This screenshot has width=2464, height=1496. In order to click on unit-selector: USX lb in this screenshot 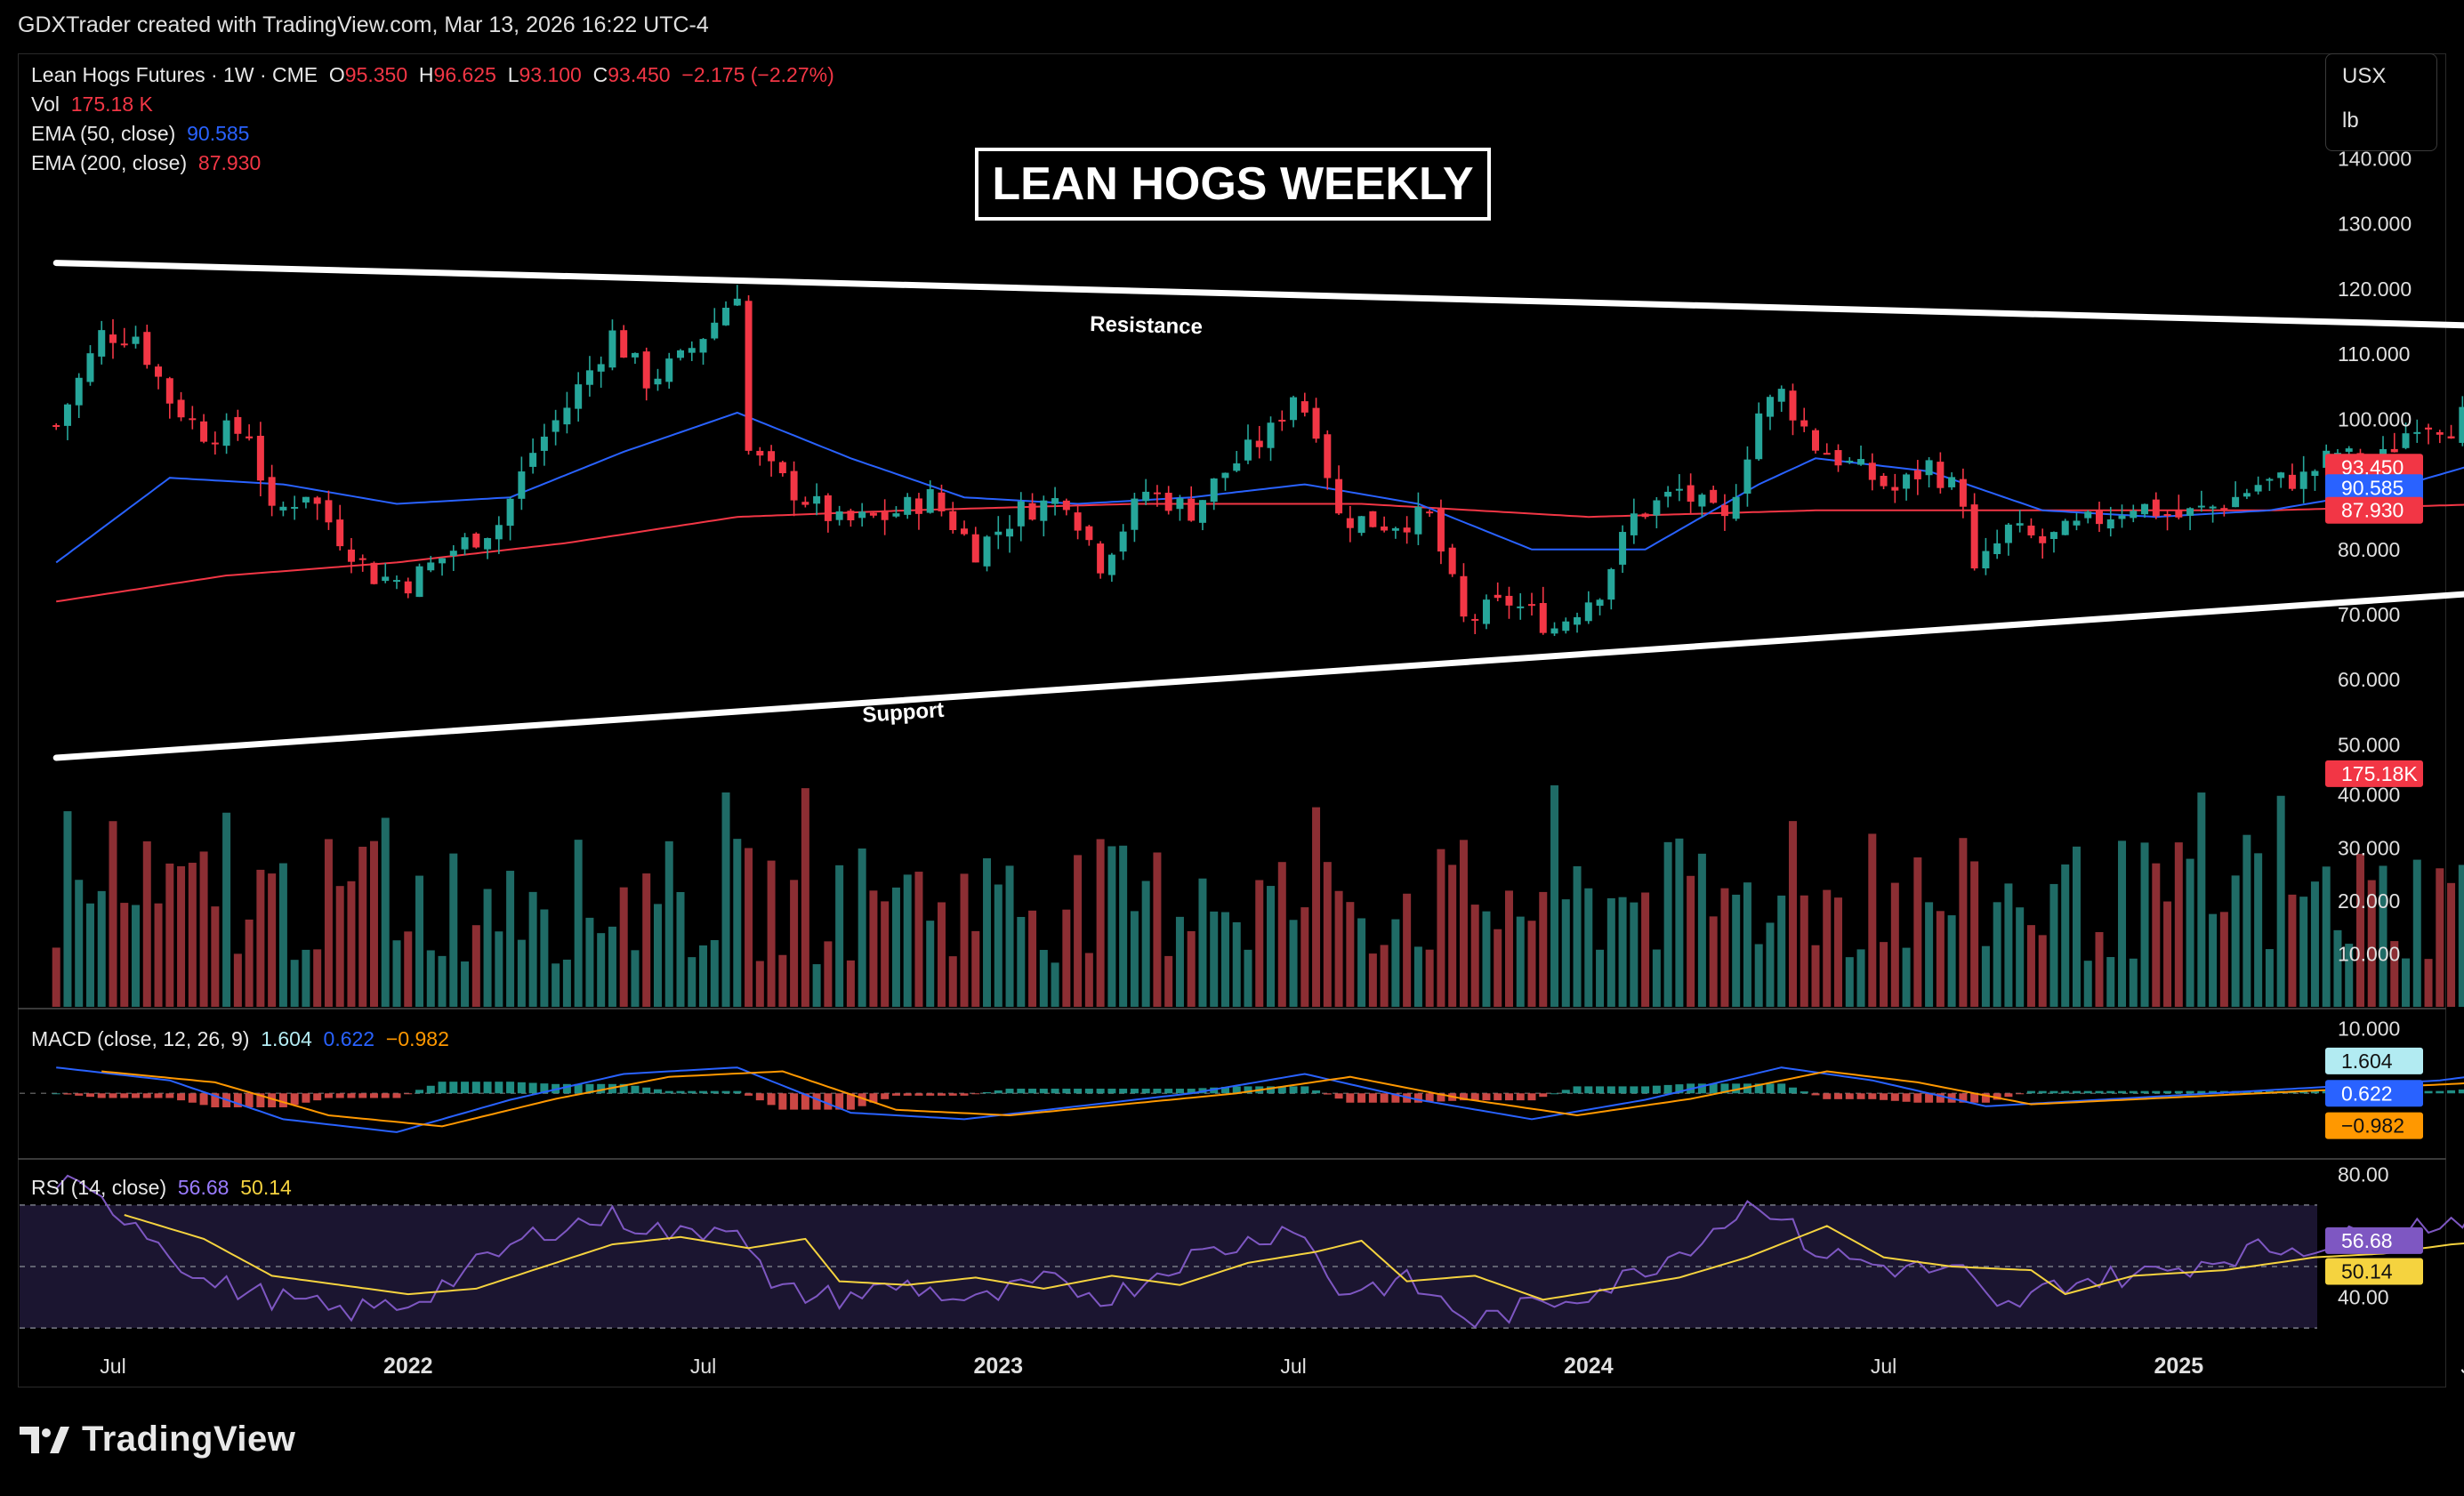, I will do `click(2381, 102)`.